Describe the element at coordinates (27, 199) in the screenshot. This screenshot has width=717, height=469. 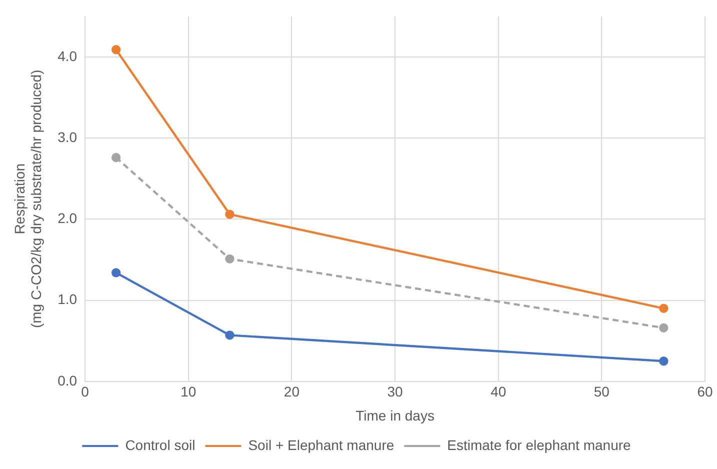
I see `y-axis-title: Respiration (mg C-CO2/kg dry substrate/hr produced)` at that location.